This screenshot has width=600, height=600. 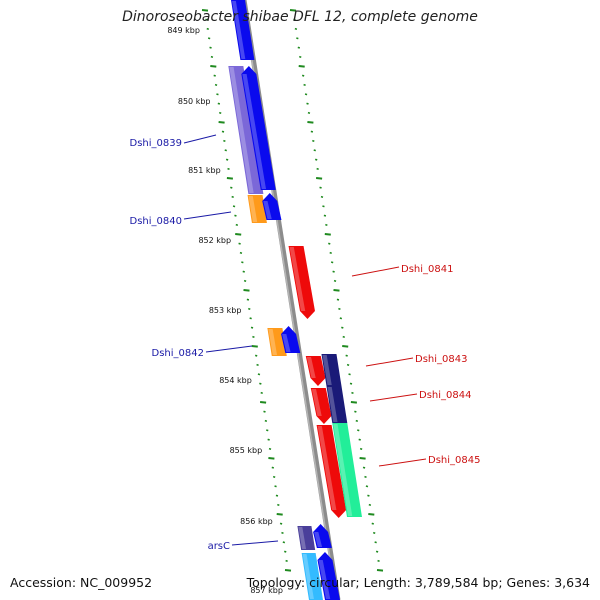 I want to click on reverse-gene, so click(x=337, y=404).